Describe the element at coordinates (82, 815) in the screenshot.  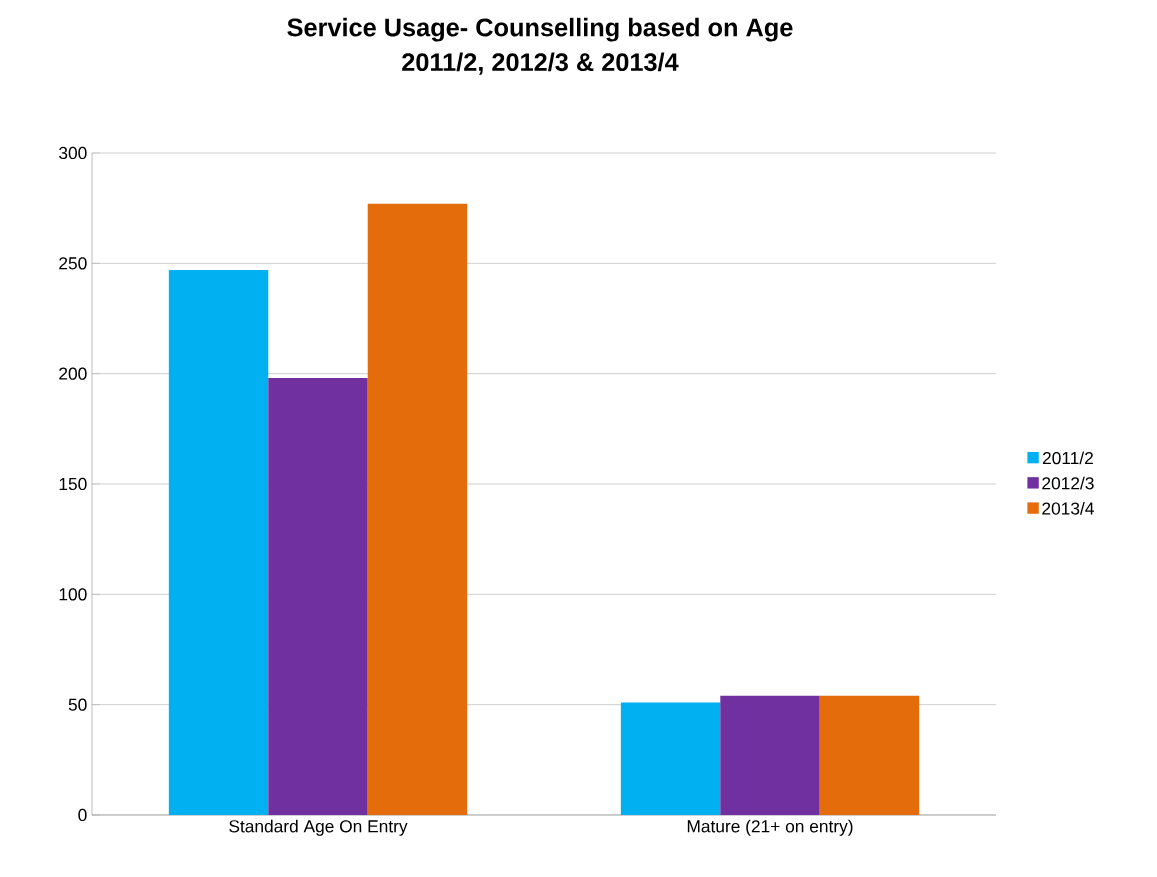
I see `y-tick-label: 0` at that location.